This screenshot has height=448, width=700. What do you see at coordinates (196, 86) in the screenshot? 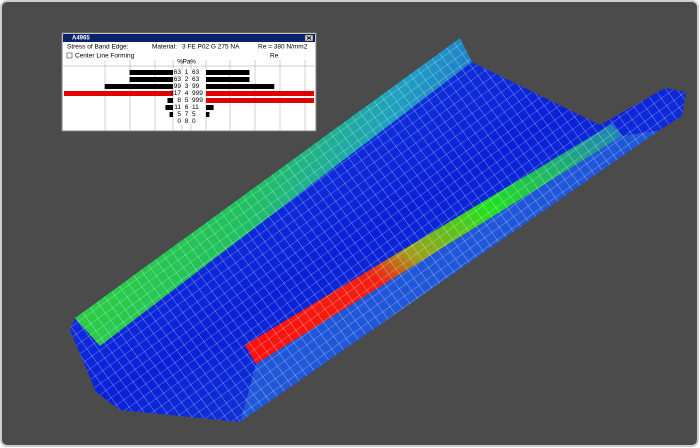
I see `right-value: 99` at bounding box center [196, 86].